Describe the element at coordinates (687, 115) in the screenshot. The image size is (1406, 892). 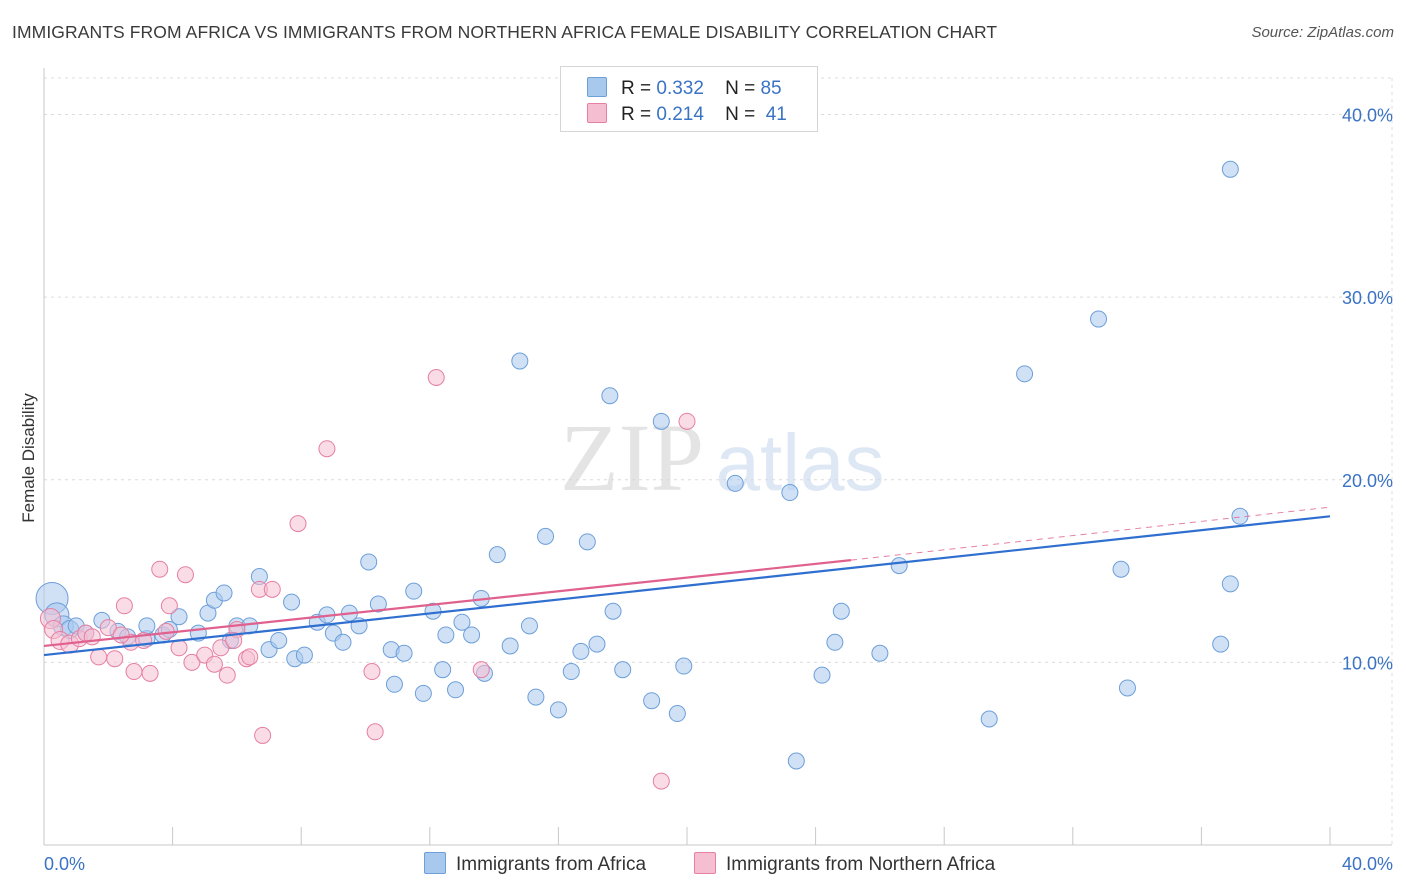
I see `legend-row-northern-africa: R = 0.214 N = 41` at that location.